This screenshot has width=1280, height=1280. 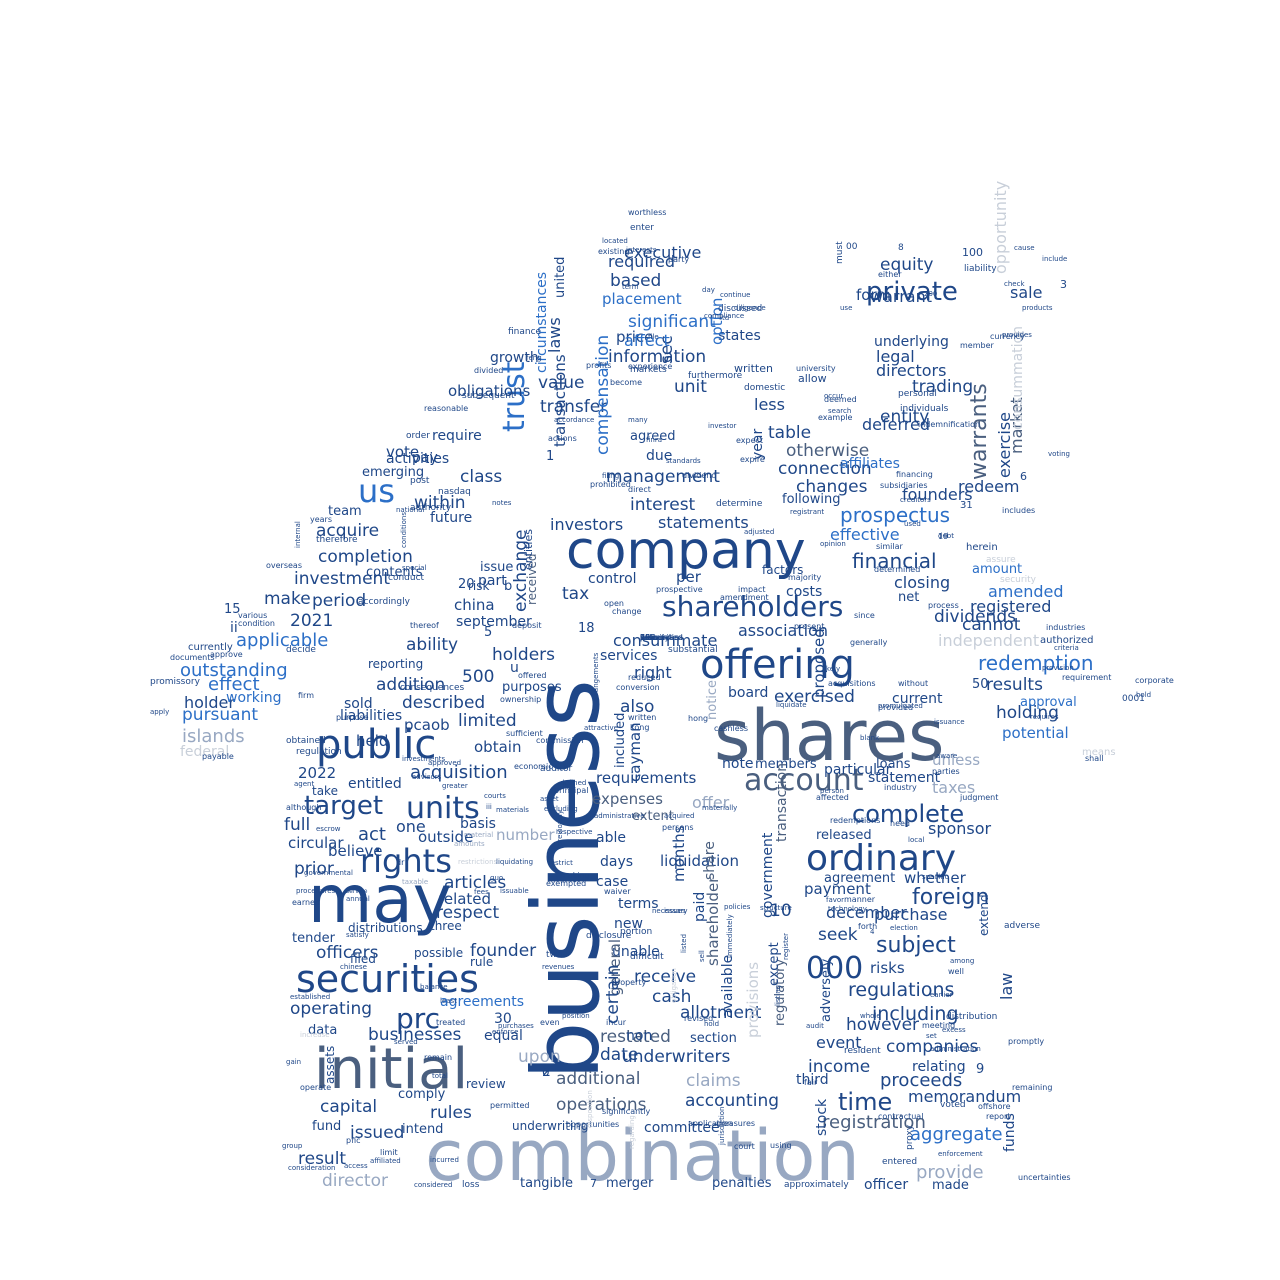 I want to click on word-future: future, so click(x=451, y=518).